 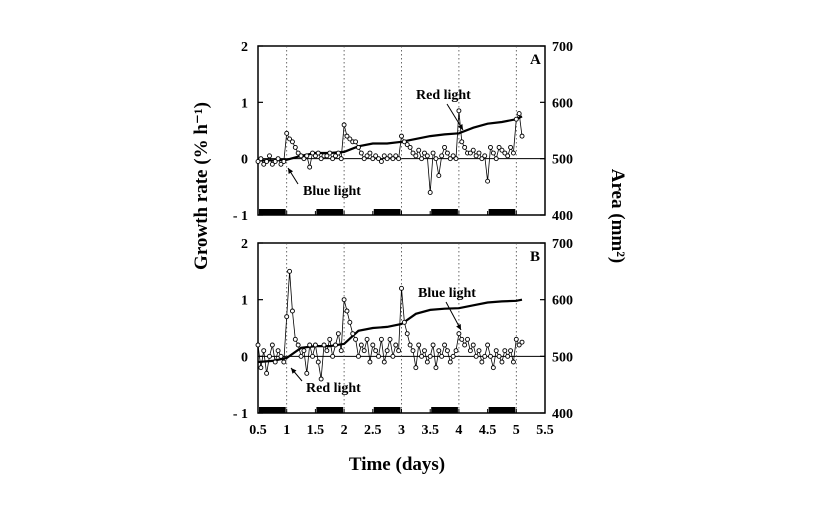 What do you see at coordinates (562, 47) in the screenshot?
I see `y-tick-label-right-a: 700` at bounding box center [562, 47].